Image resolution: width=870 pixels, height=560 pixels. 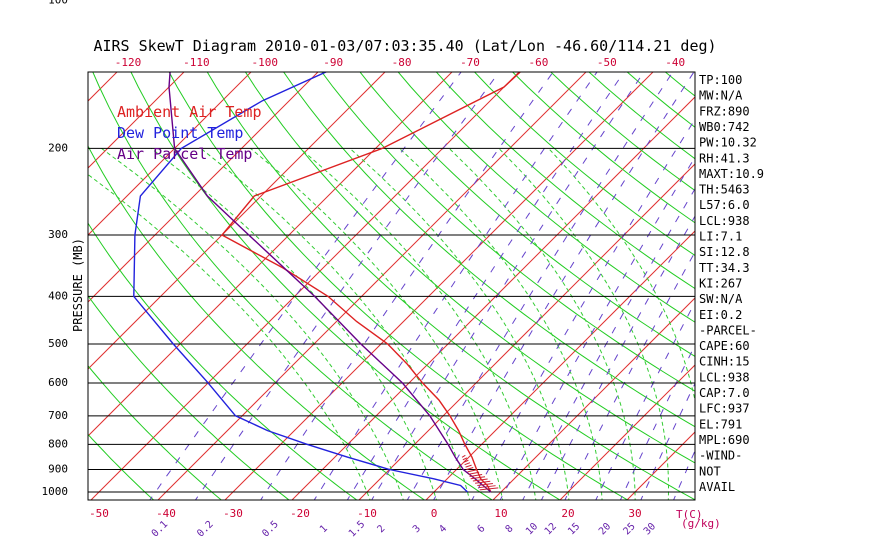 What do you see at coordinates (710, 471) in the screenshot?
I see `index-entry: NOT` at bounding box center [710, 471].